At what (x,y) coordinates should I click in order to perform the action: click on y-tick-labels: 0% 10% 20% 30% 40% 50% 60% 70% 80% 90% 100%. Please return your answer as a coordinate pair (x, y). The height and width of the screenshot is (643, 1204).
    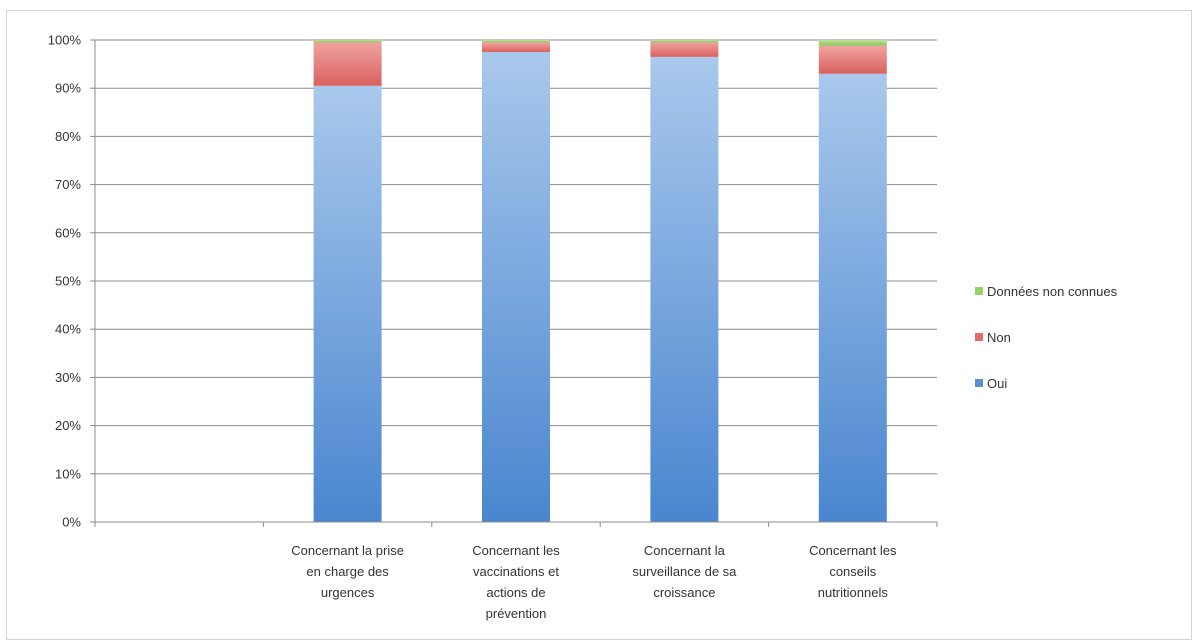
    Looking at the image, I should click on (65, 281).